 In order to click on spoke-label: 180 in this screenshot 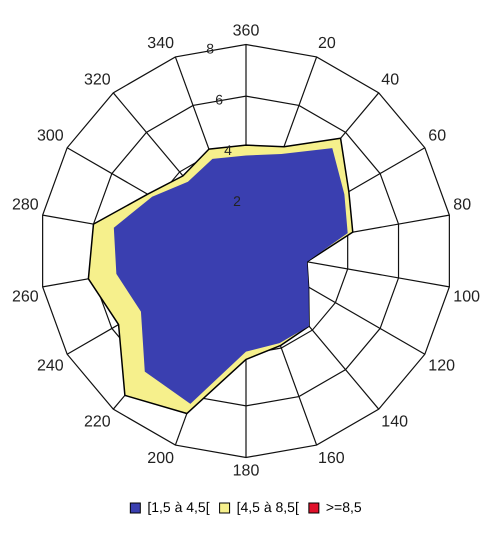, I will do `click(246, 471)`.